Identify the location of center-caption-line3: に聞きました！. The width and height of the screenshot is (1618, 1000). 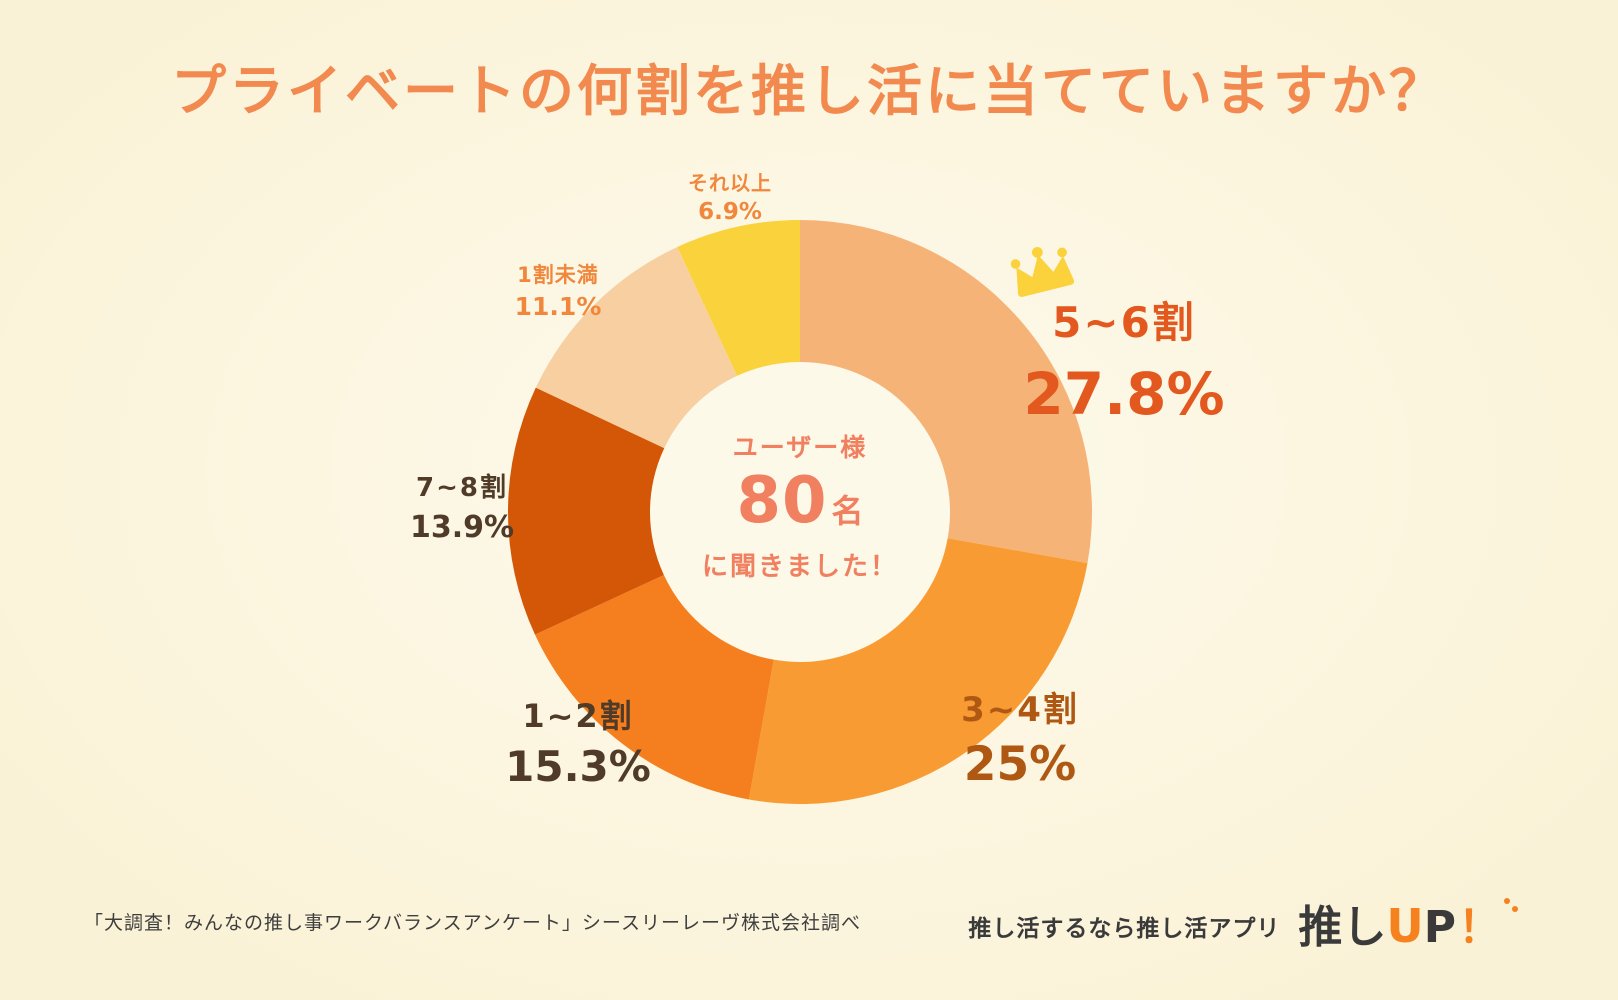
(799, 567).